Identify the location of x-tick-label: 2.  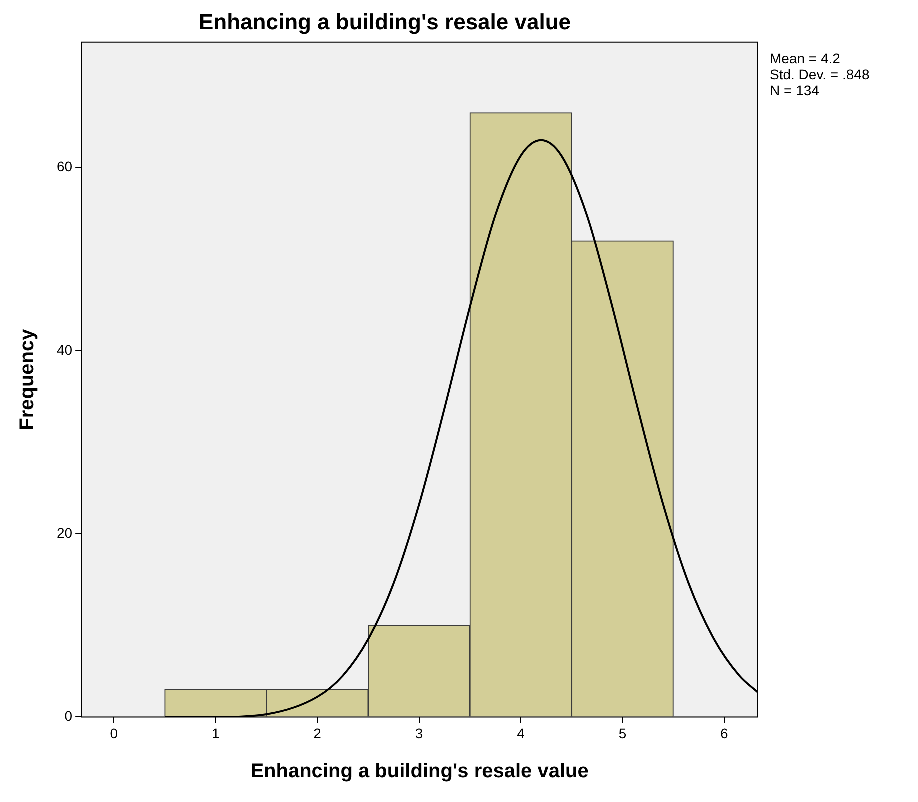
(318, 733).